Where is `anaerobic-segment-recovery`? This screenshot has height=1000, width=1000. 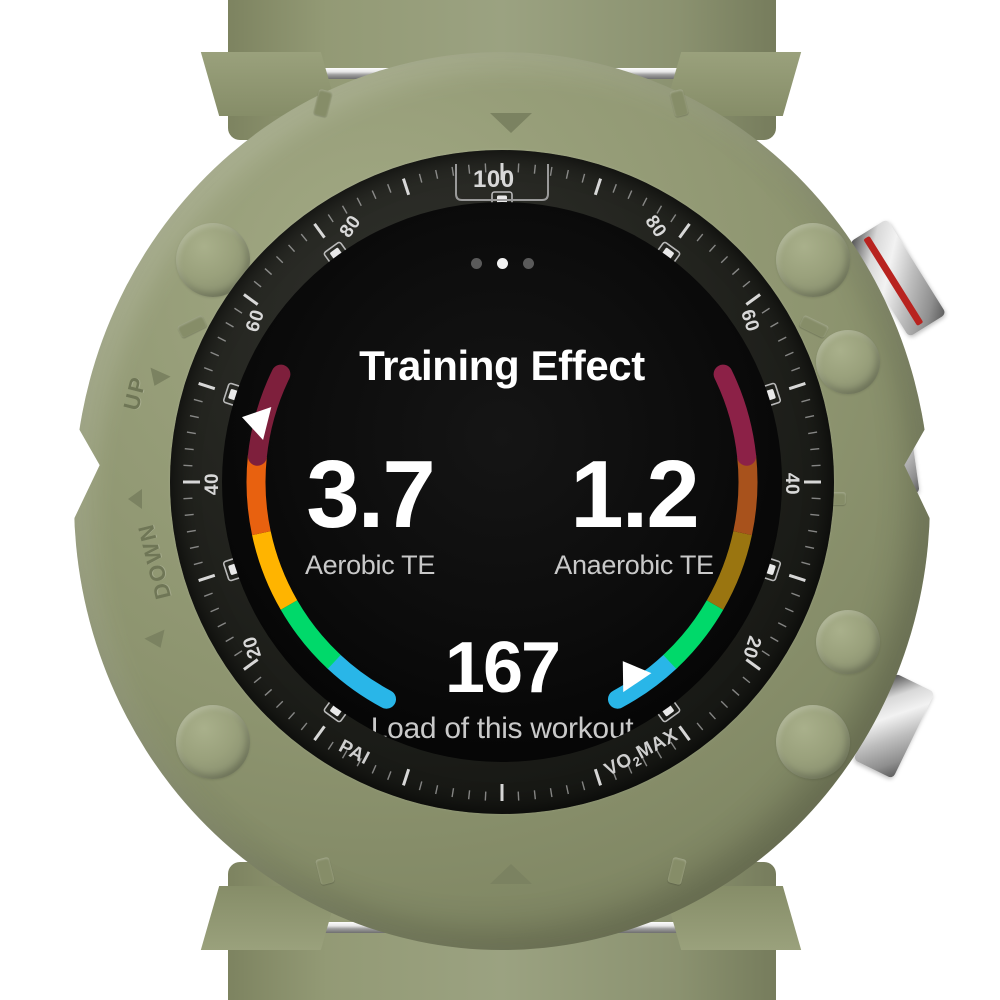
anaerobic-segment-recovery is located at coordinates (643, 680).